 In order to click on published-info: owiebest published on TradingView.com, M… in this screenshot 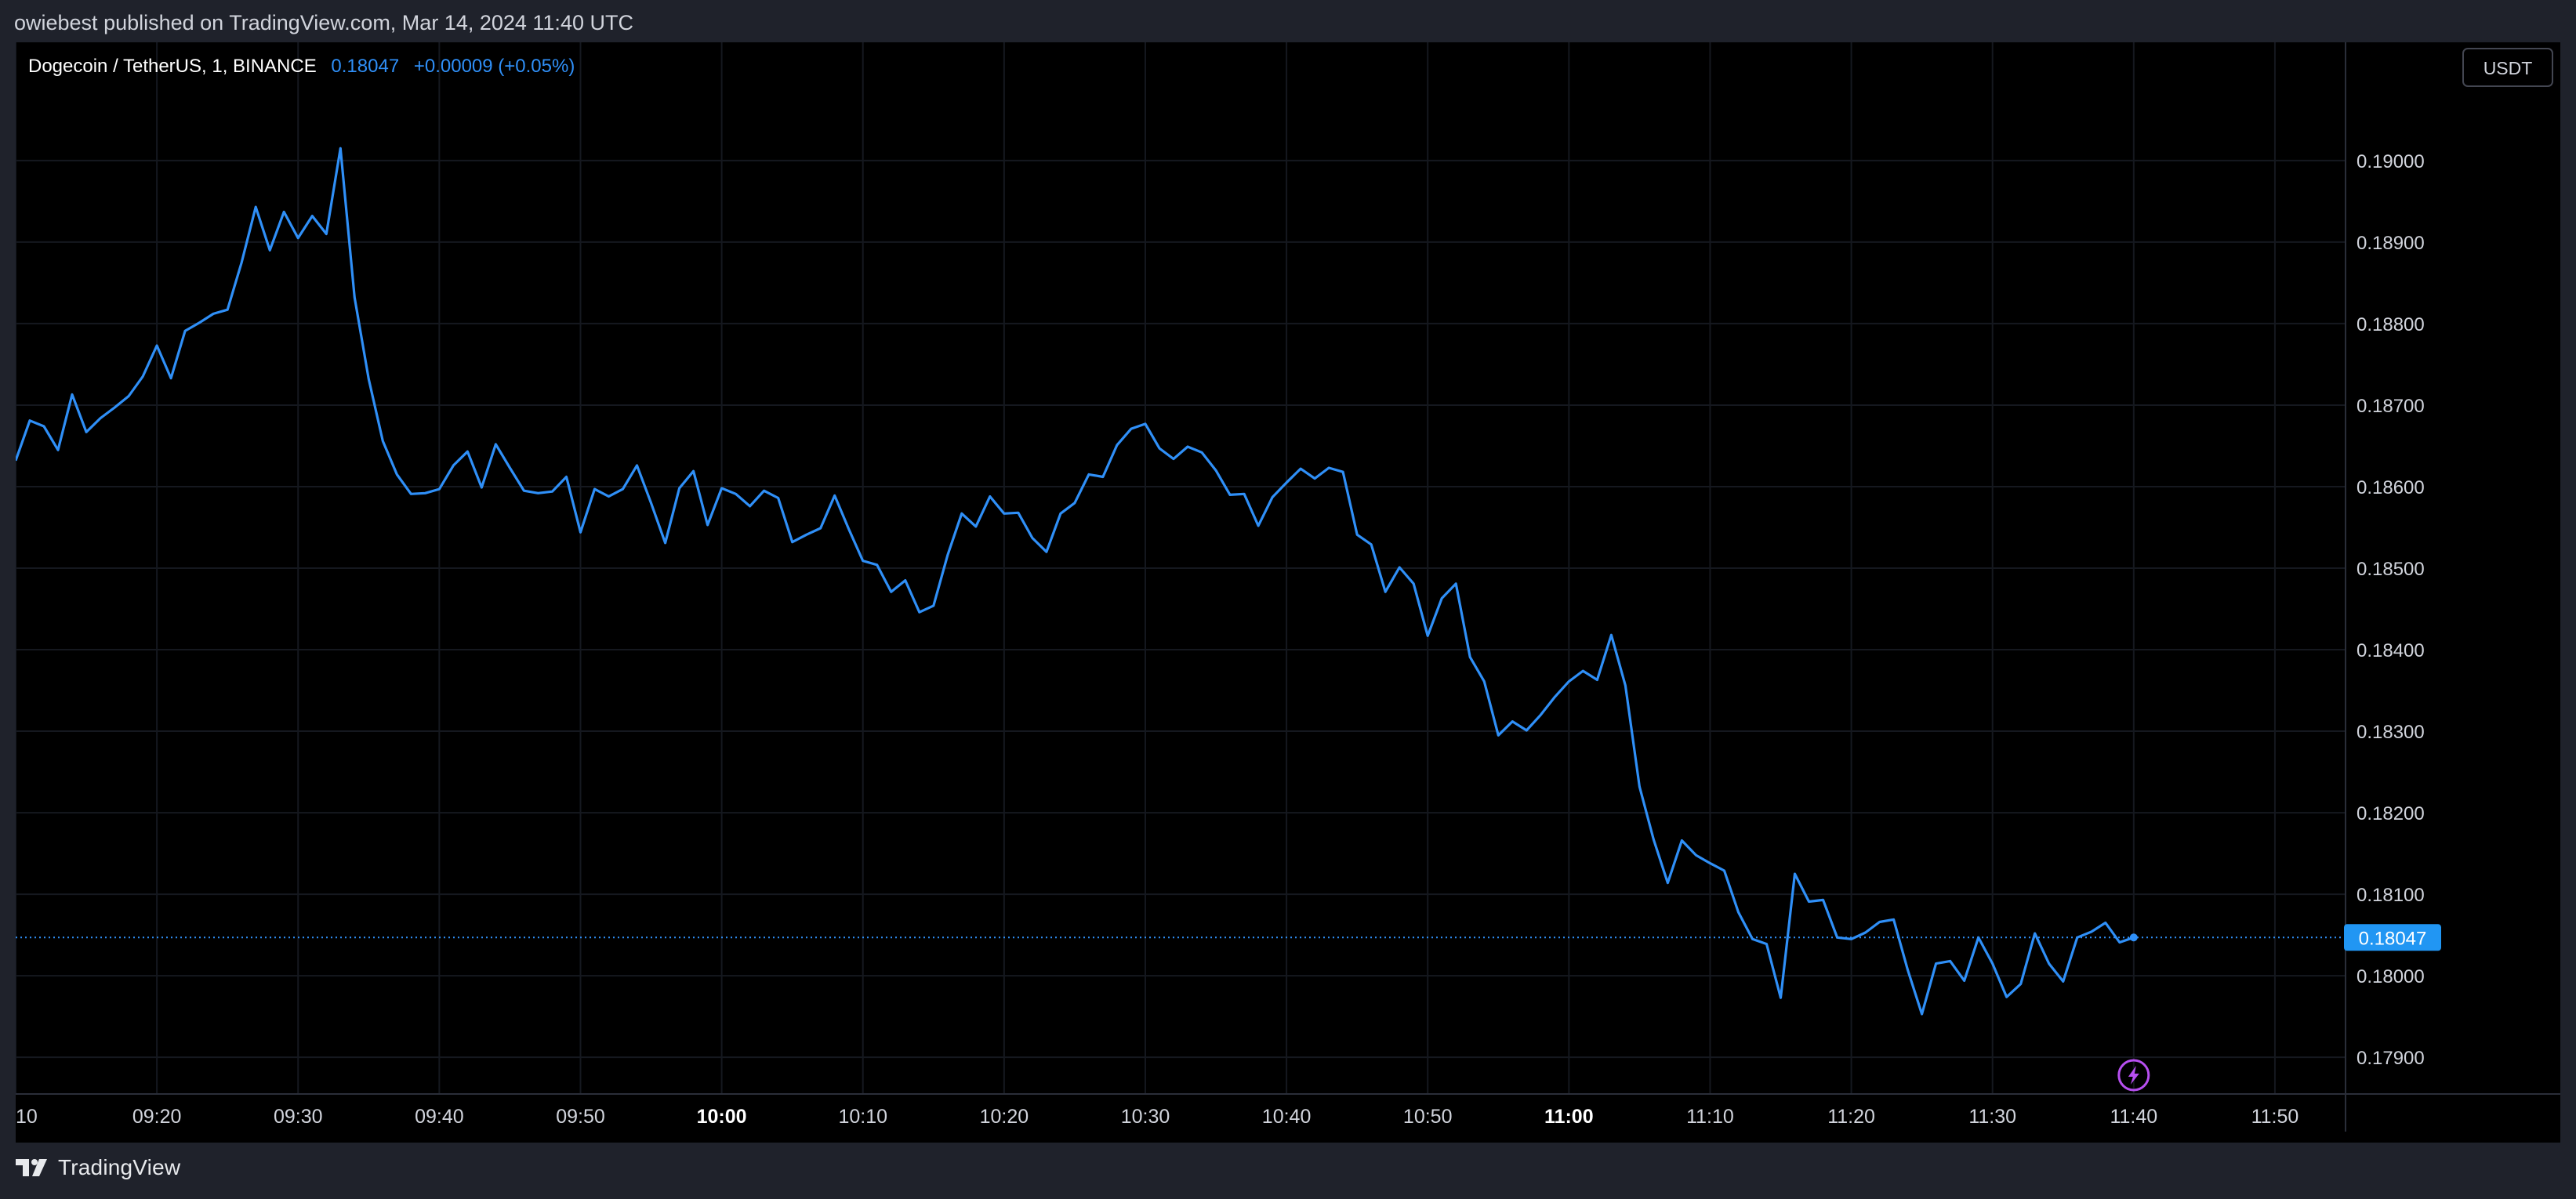, I will do `click(324, 22)`.